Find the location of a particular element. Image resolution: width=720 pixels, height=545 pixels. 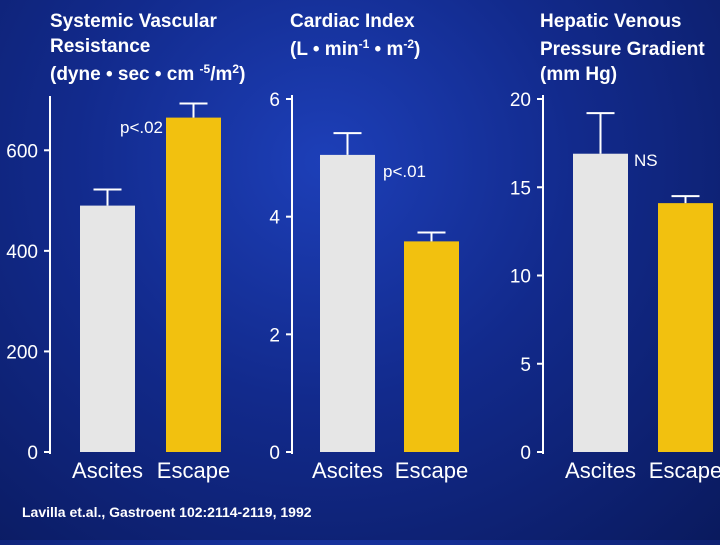

significance-annotation: NS is located at coordinates (646, 160).